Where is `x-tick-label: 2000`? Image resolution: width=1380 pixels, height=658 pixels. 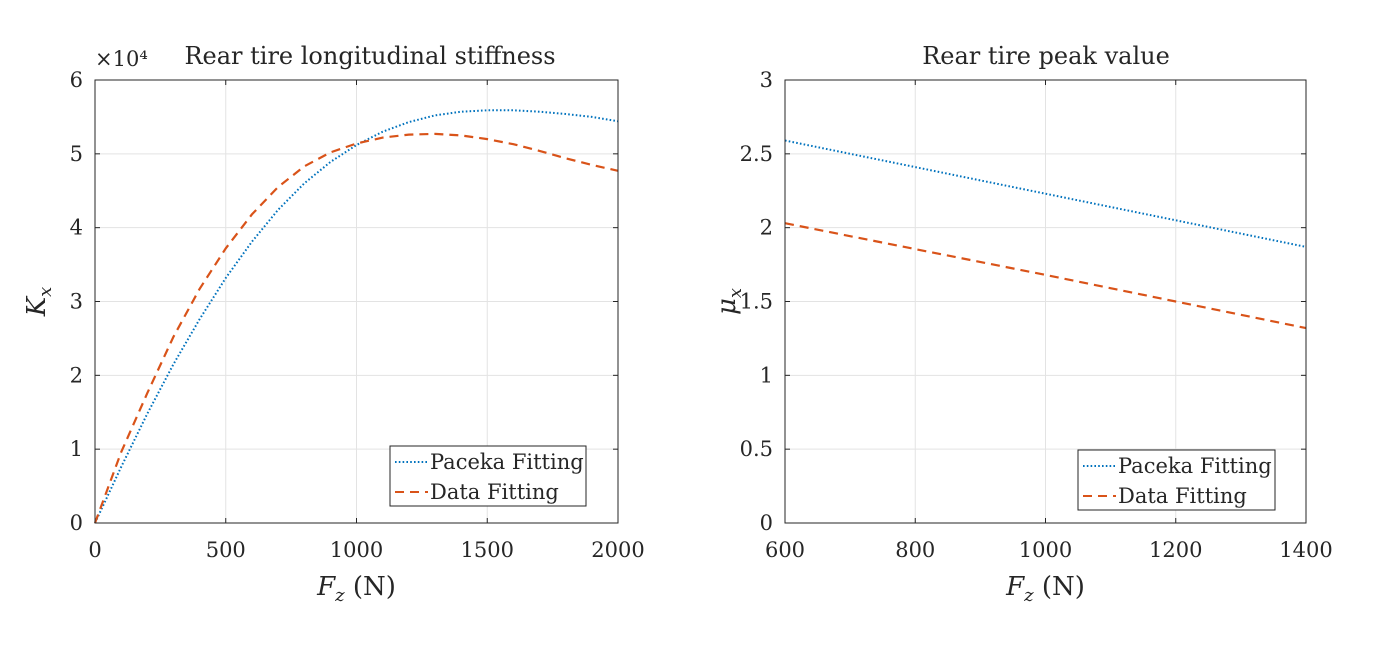 x-tick-label: 2000 is located at coordinates (617, 550).